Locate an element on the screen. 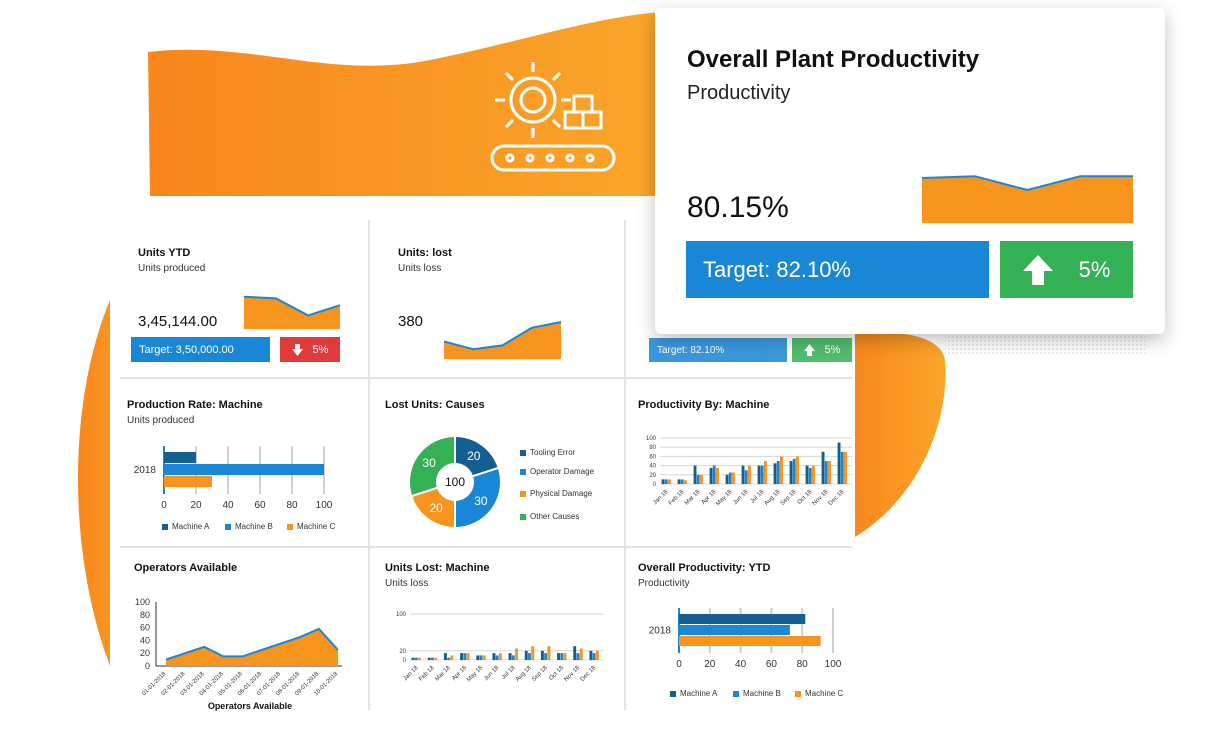 The image size is (1222, 742). sparkline-line is located at coordinates (1027, 183).